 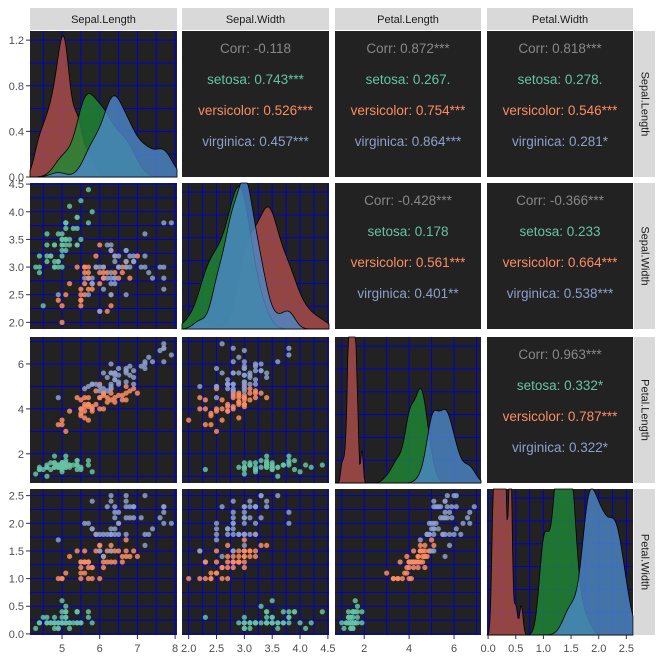 I want to click on corr-label-virginica: virginica: 0.538***, so click(x=560, y=293).